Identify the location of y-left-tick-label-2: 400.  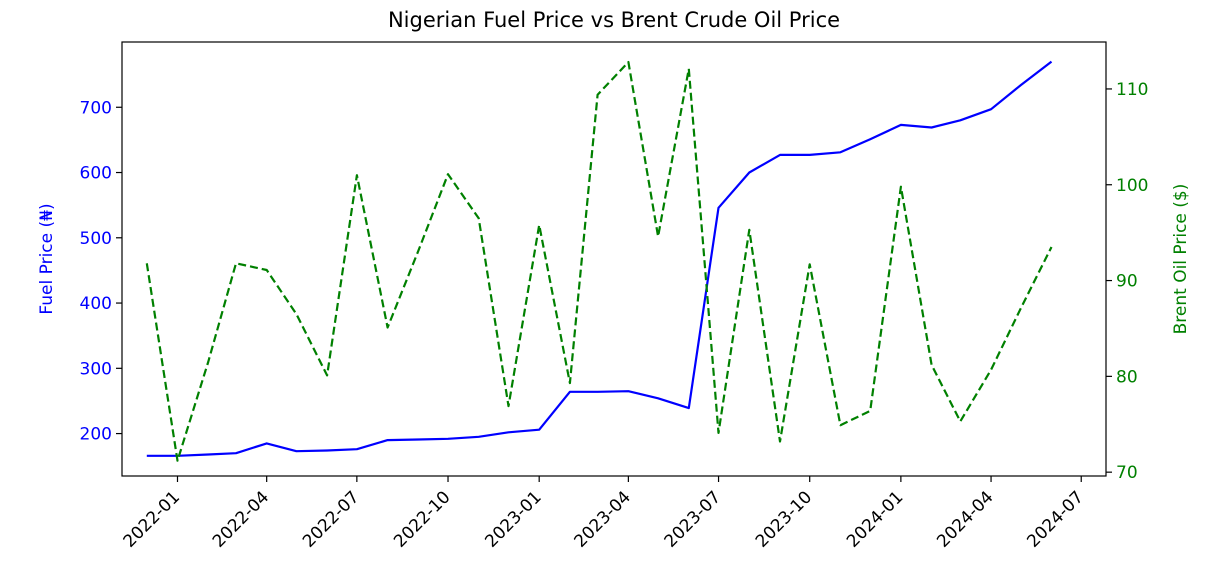
(96, 304).